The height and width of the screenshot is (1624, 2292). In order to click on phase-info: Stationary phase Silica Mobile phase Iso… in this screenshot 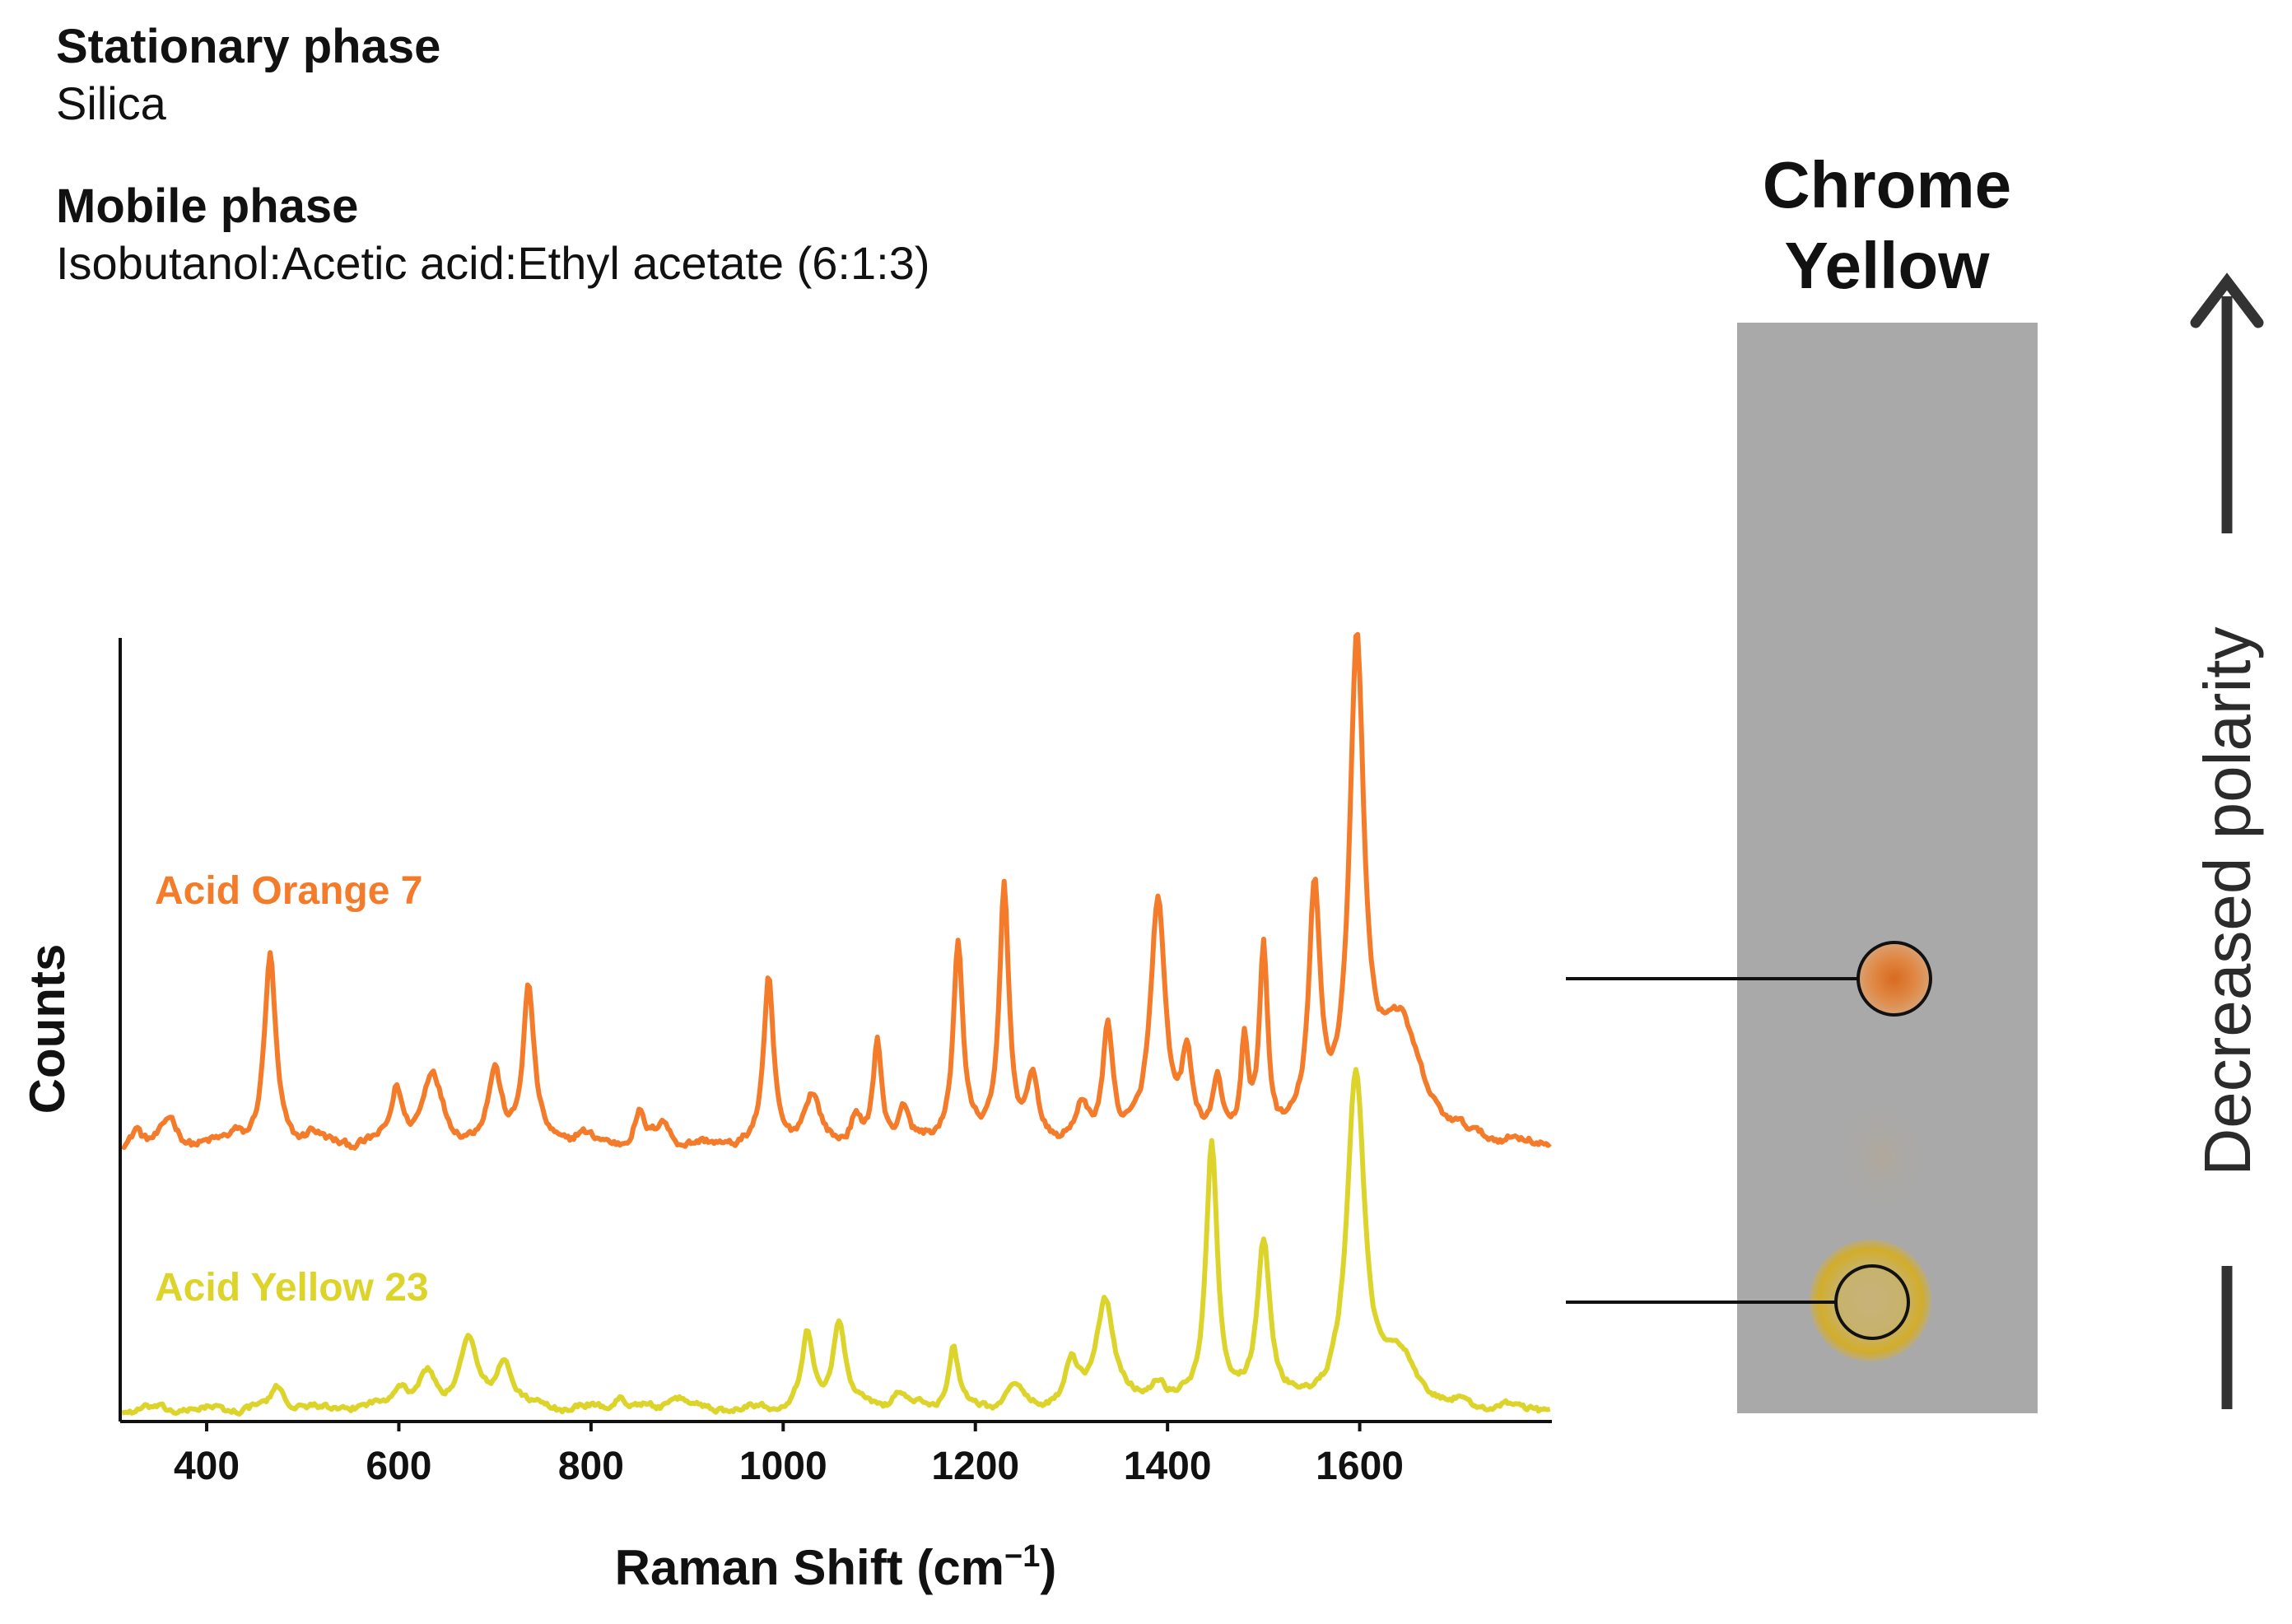, I will do `click(756, 154)`.